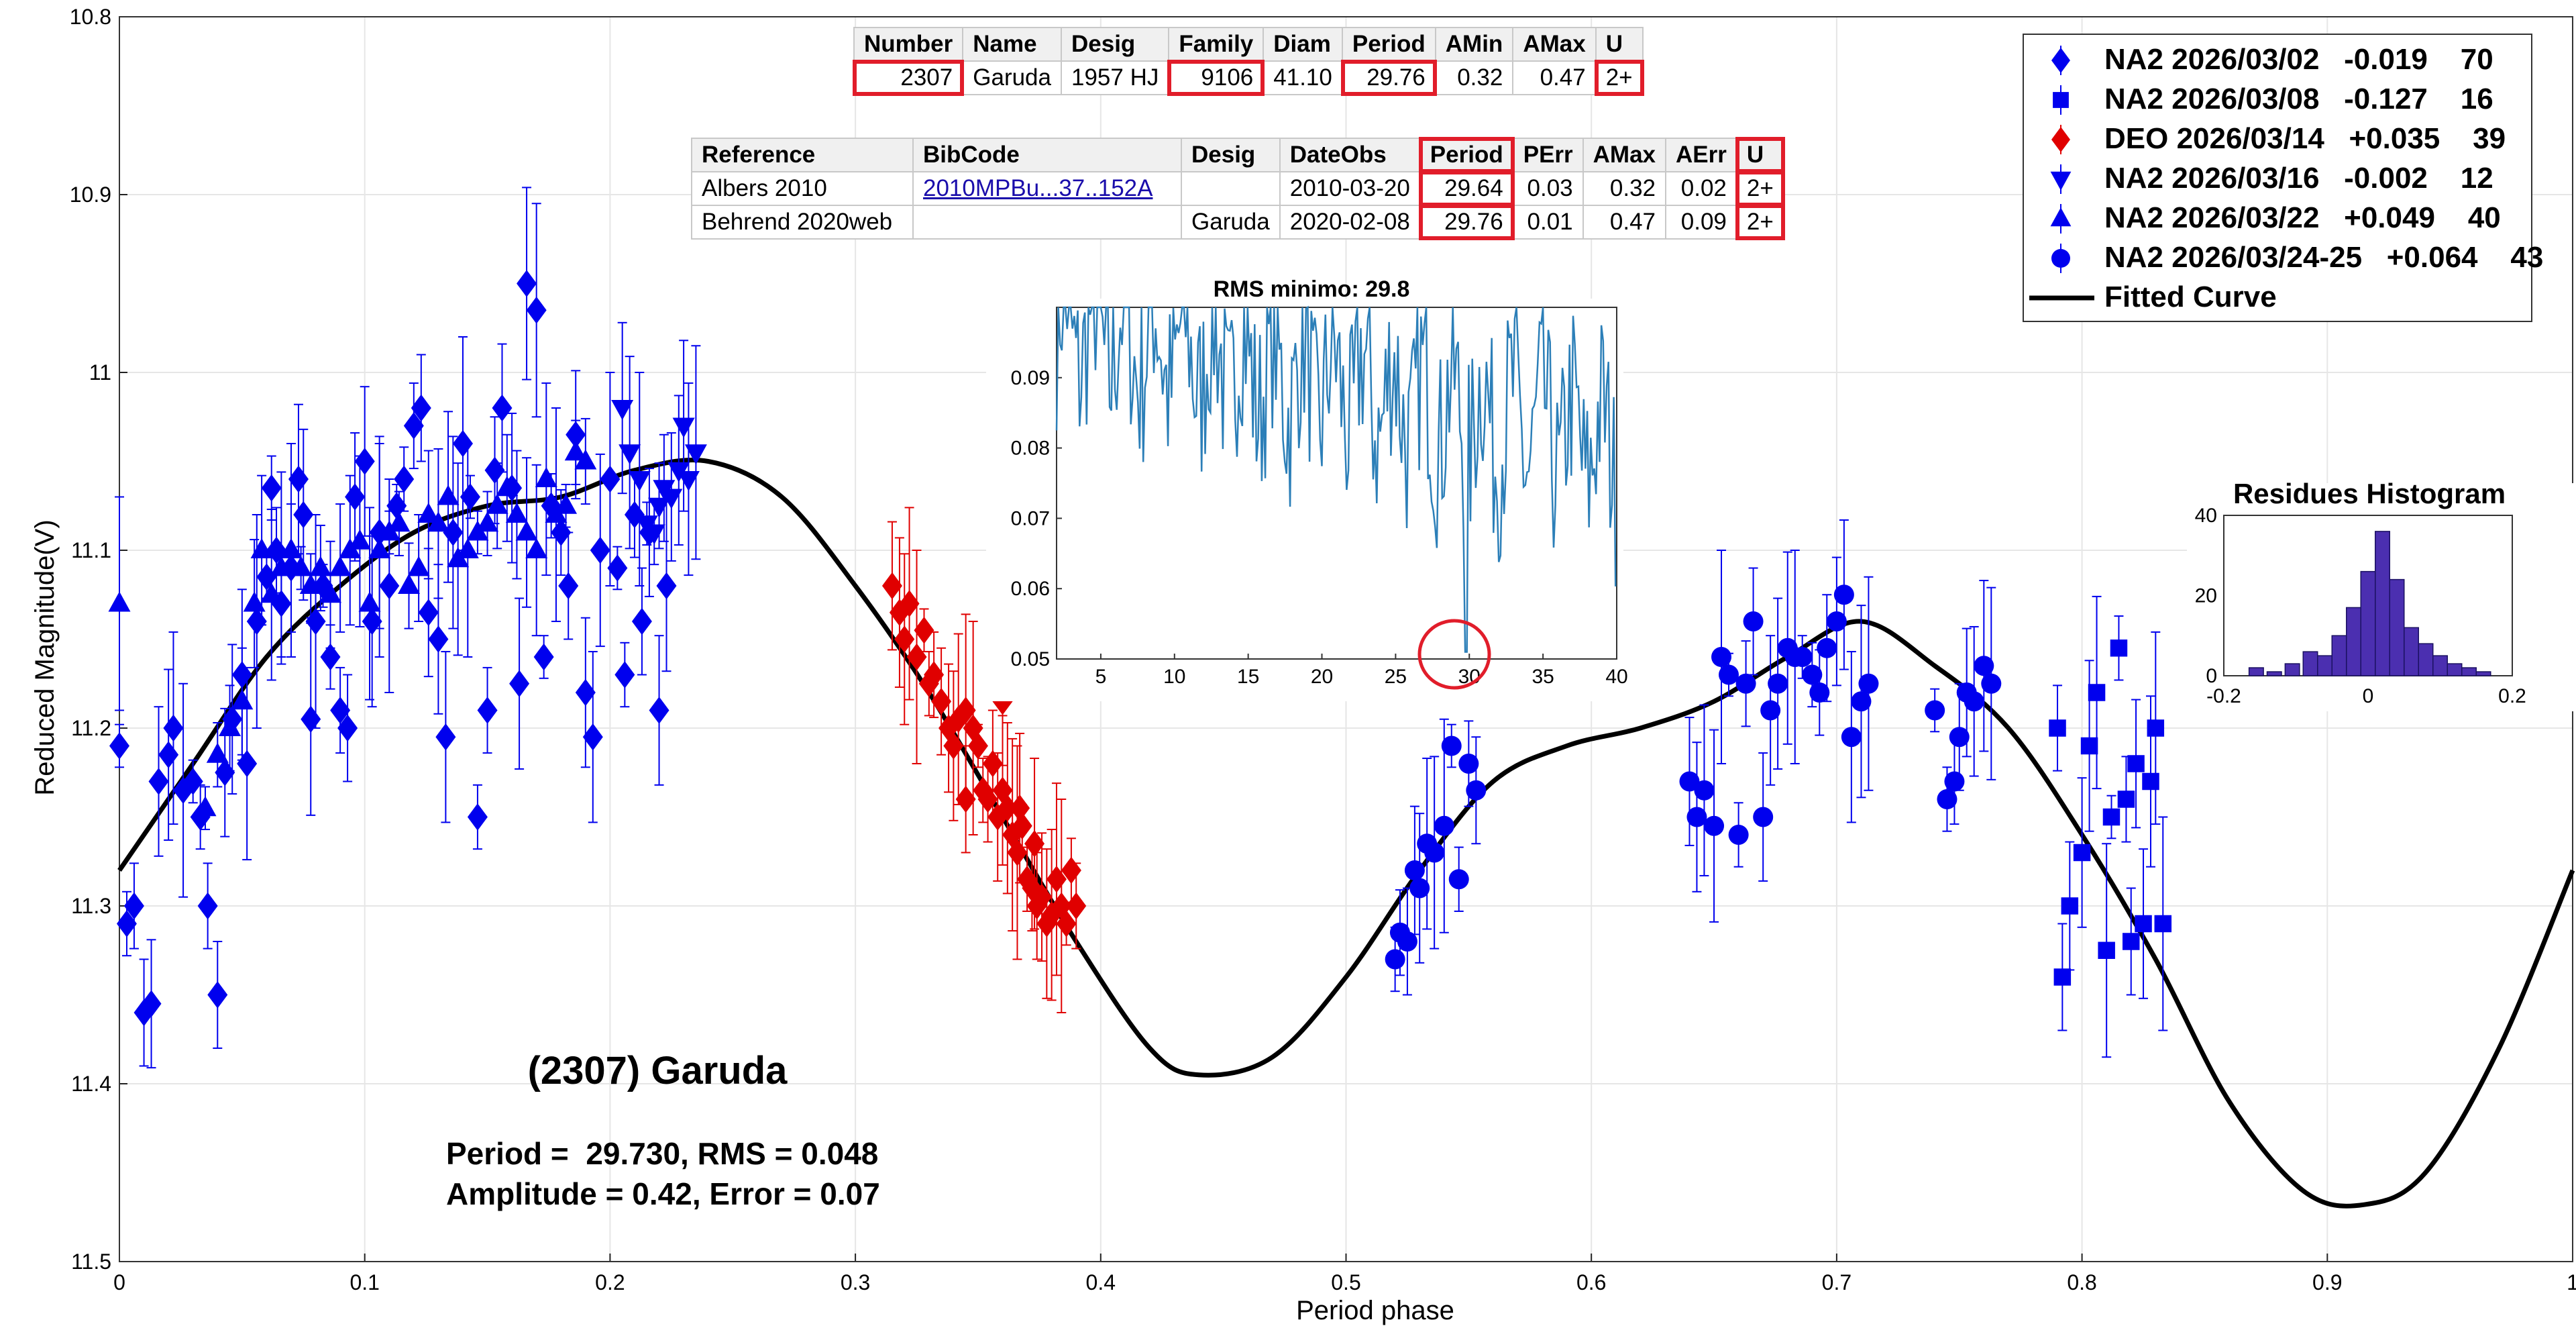 The width and height of the screenshot is (2576, 1326). I want to click on y-axis-label: Reduced Magnitude(V), so click(45, 657).